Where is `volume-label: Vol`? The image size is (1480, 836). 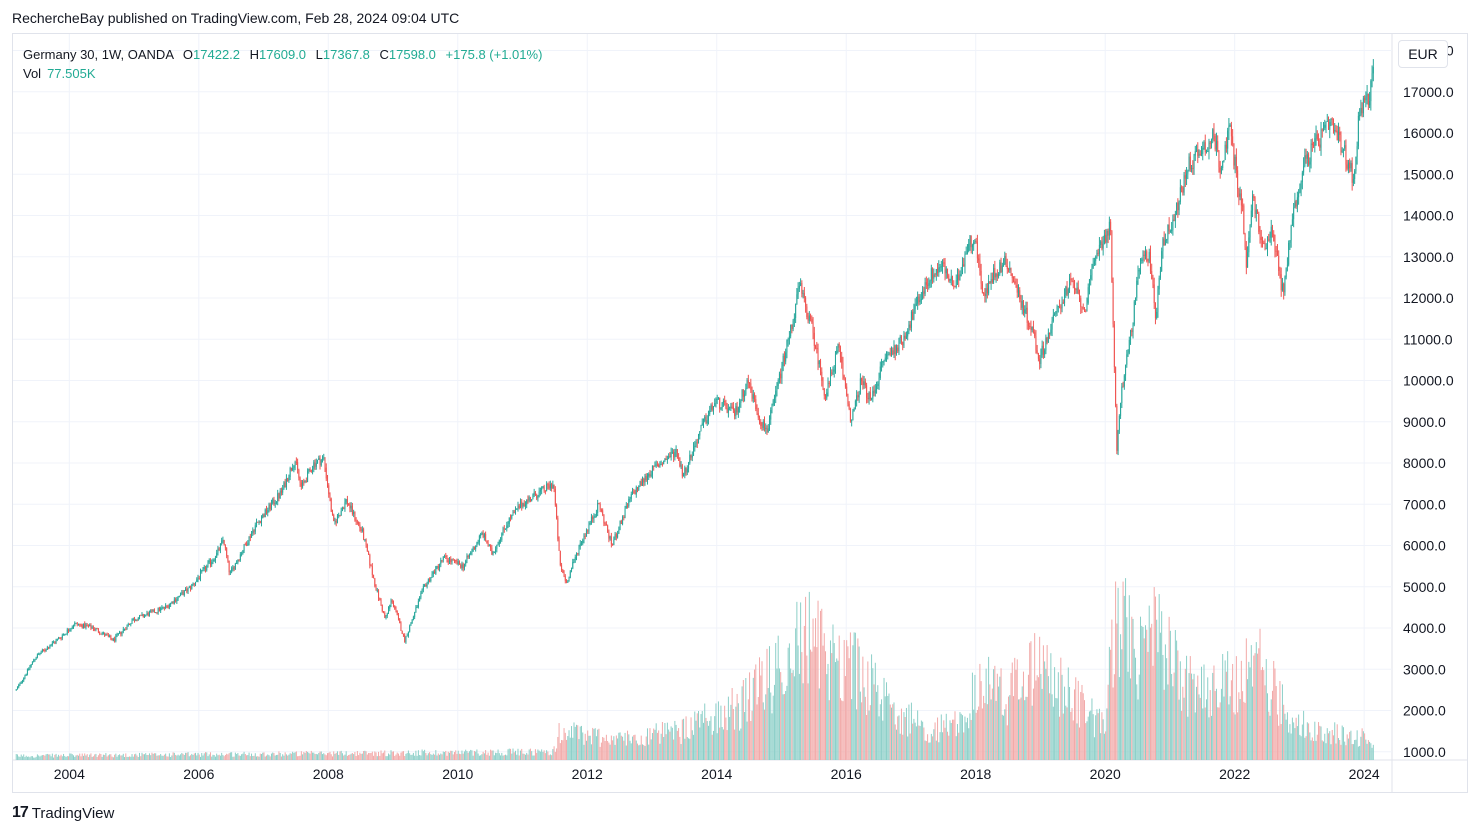
volume-label: Vol is located at coordinates (32, 73).